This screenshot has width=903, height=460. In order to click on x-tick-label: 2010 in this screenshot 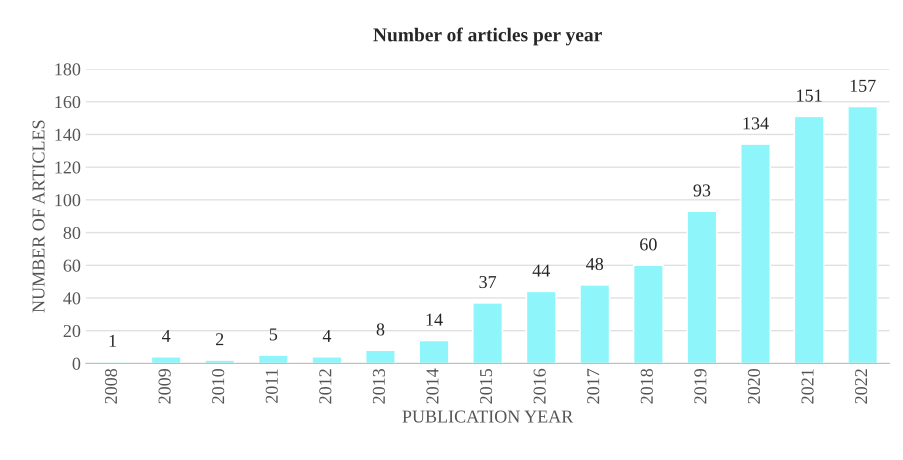, I will do `click(218, 386)`.